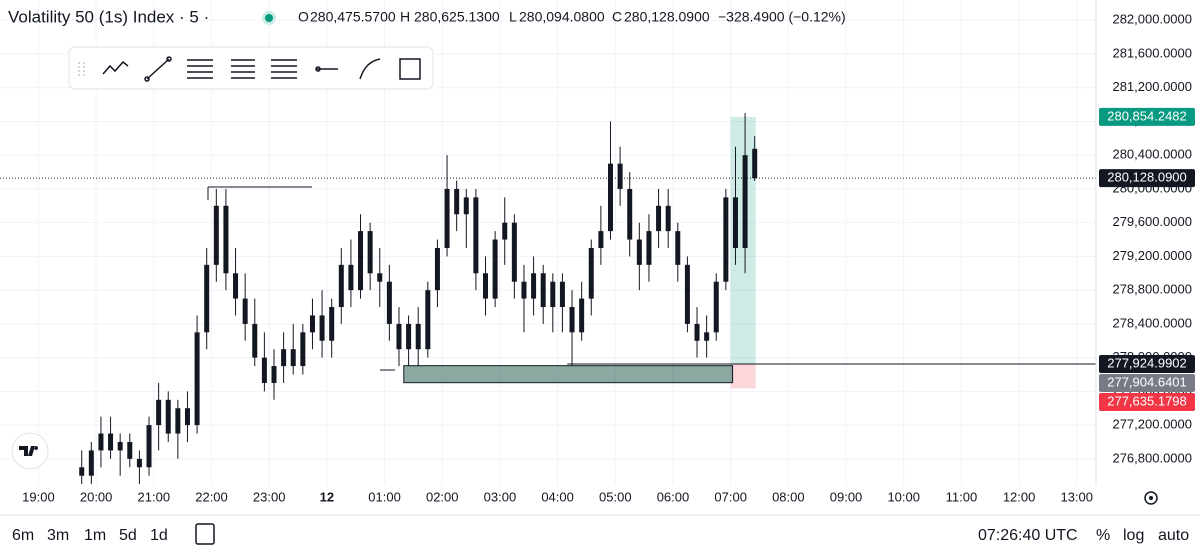 The image size is (1200, 556). What do you see at coordinates (154, 496) in the screenshot?
I see `x-tick-label: 21:00` at bounding box center [154, 496].